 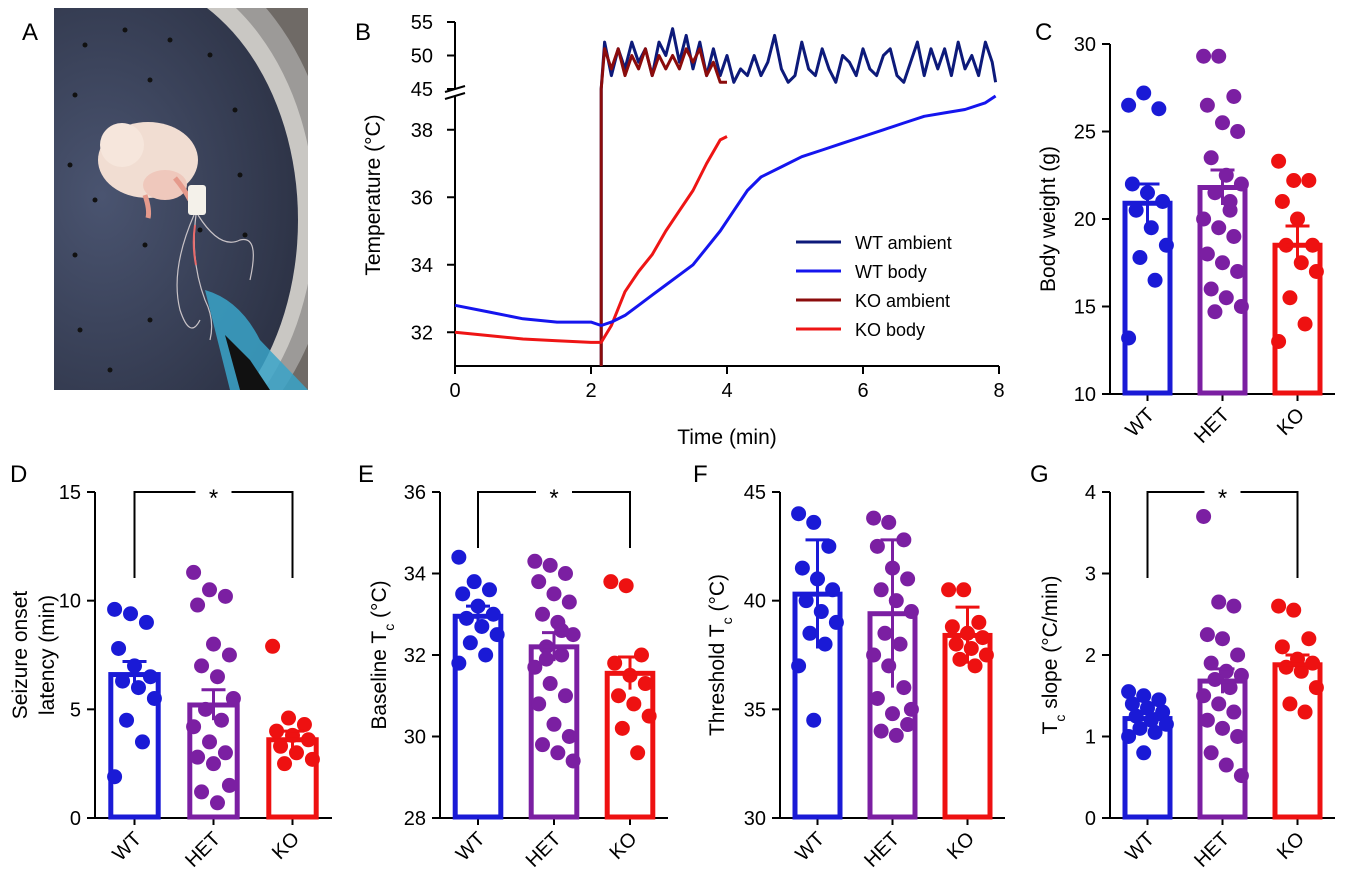 I want to click on x-tick-label: 6, so click(x=862, y=391).